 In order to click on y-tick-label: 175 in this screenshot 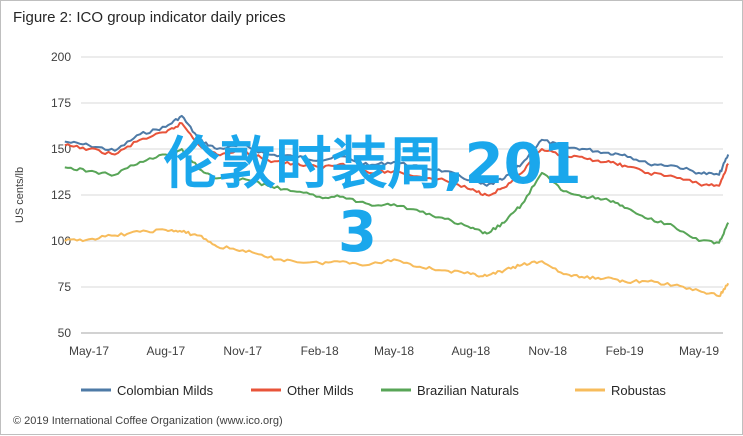, I will do `click(61, 103)`.